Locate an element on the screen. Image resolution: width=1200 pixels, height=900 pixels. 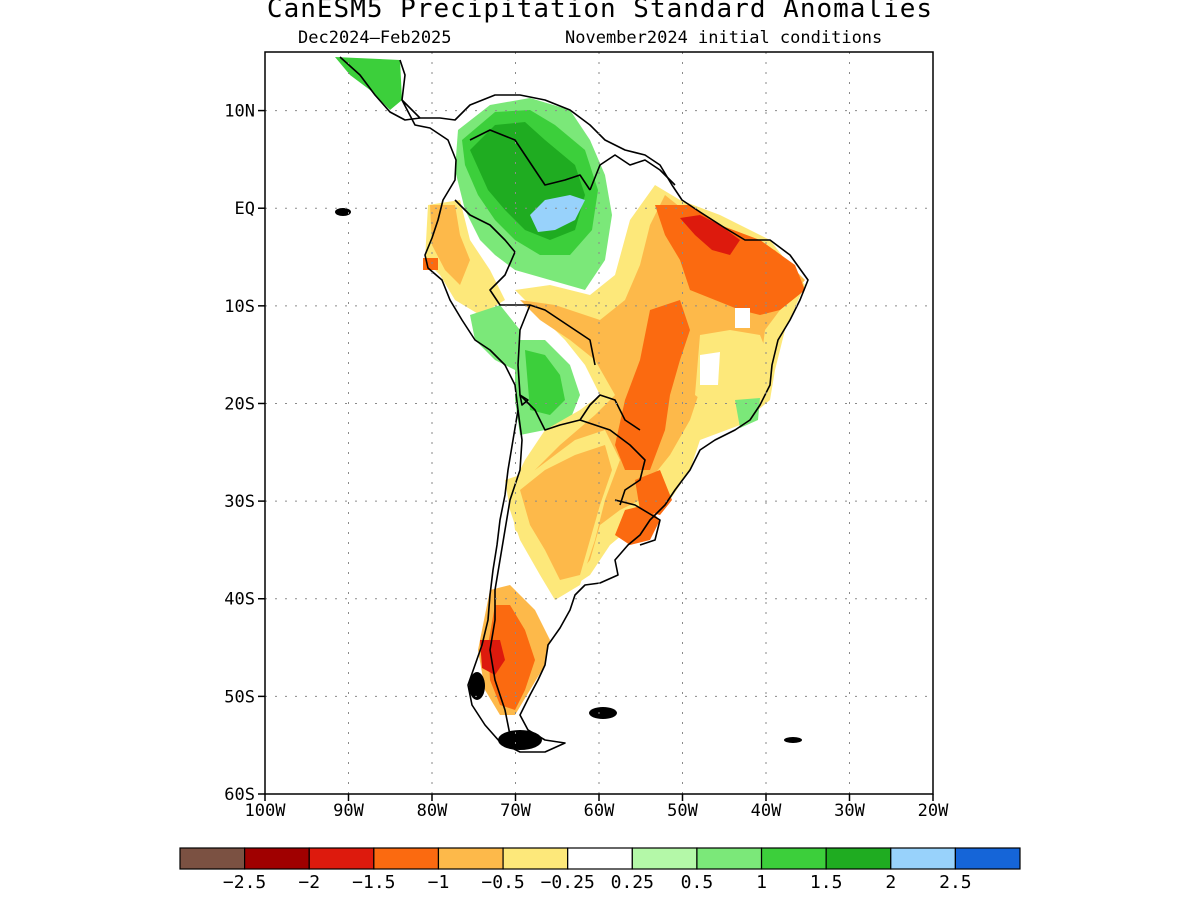
longitude-axis: 100W 90W 80W 70W 60W 50W 40W 30W 20W is located at coordinates (597, 807).